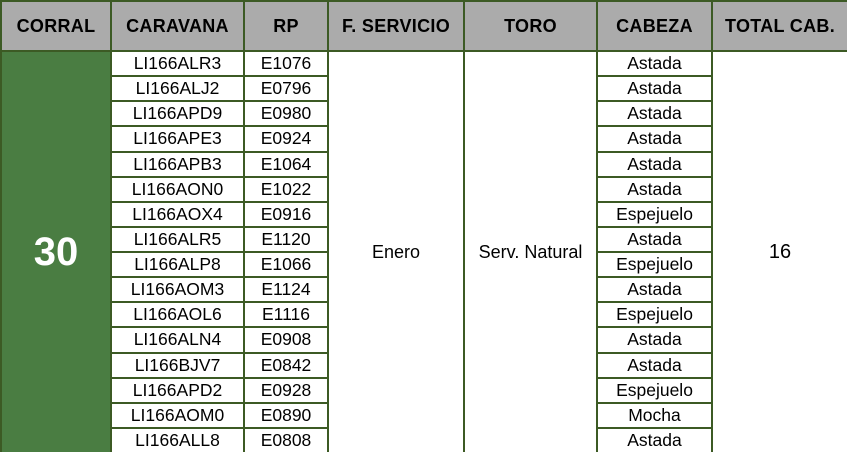 The image size is (847, 452). I want to click on header-cabeza: CABEZA, so click(654, 26).